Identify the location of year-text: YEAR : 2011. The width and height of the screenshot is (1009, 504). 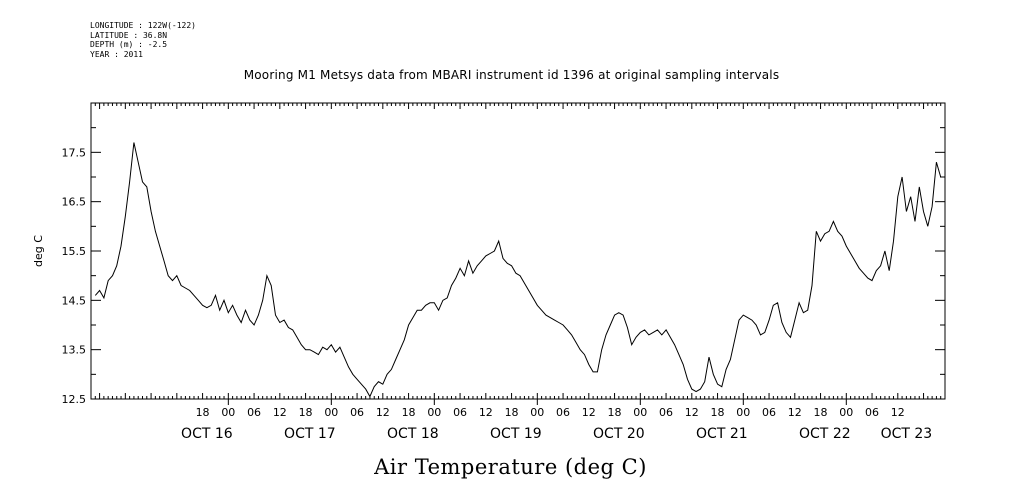
(116, 54).